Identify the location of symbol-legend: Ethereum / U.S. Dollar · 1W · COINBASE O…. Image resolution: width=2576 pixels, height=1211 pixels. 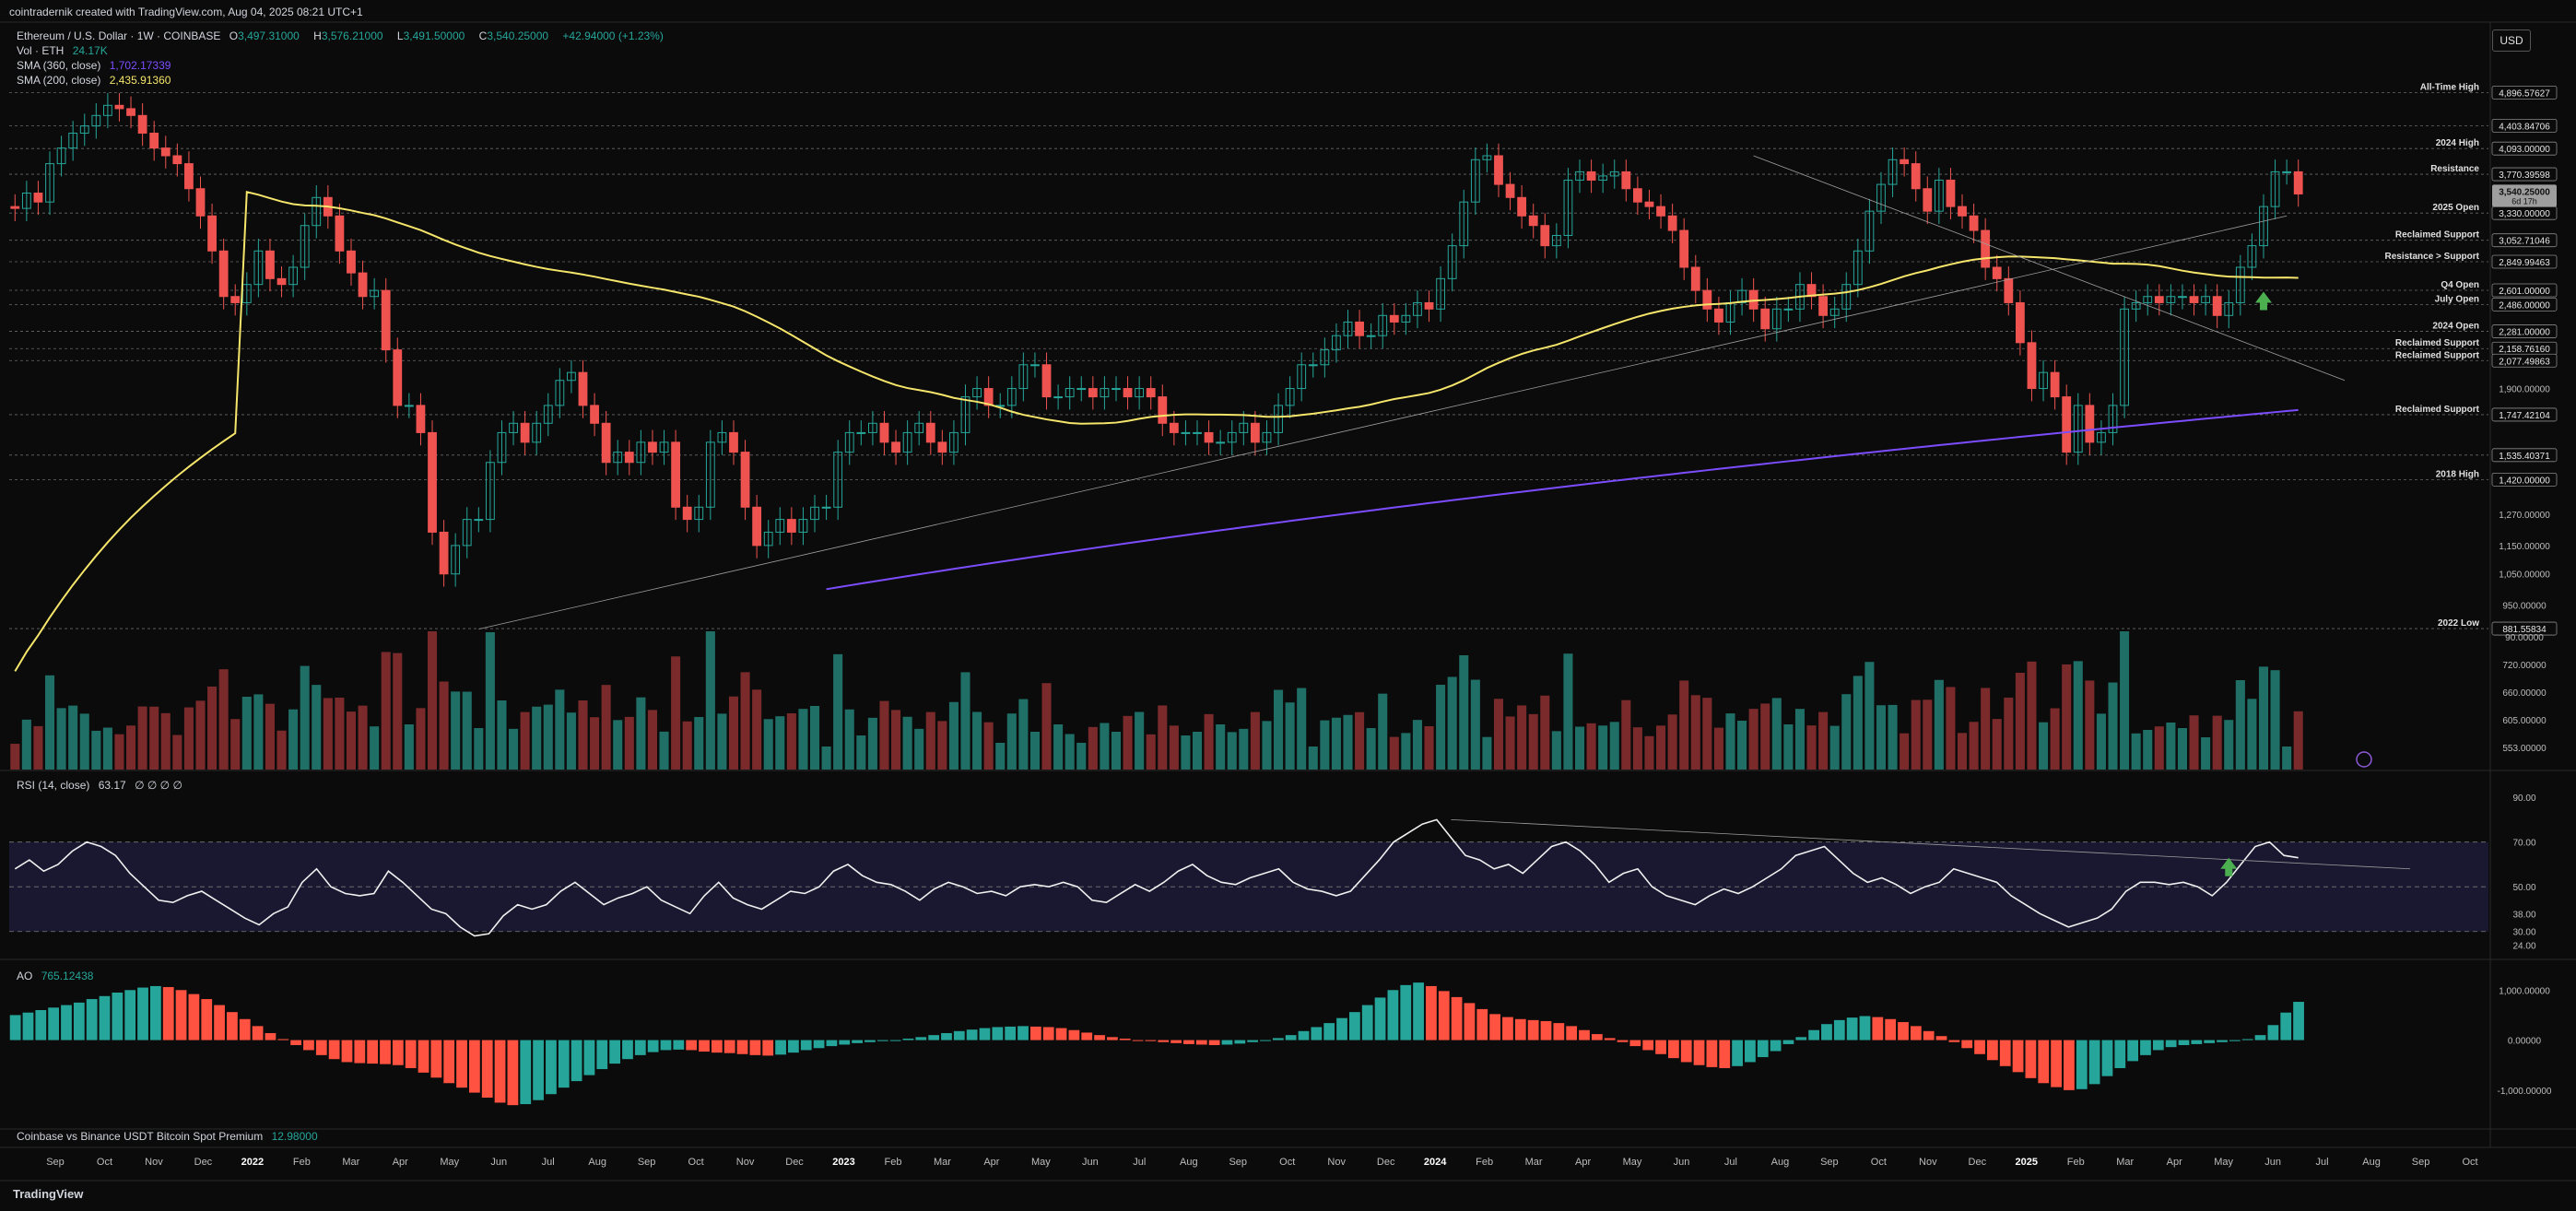
(343, 35).